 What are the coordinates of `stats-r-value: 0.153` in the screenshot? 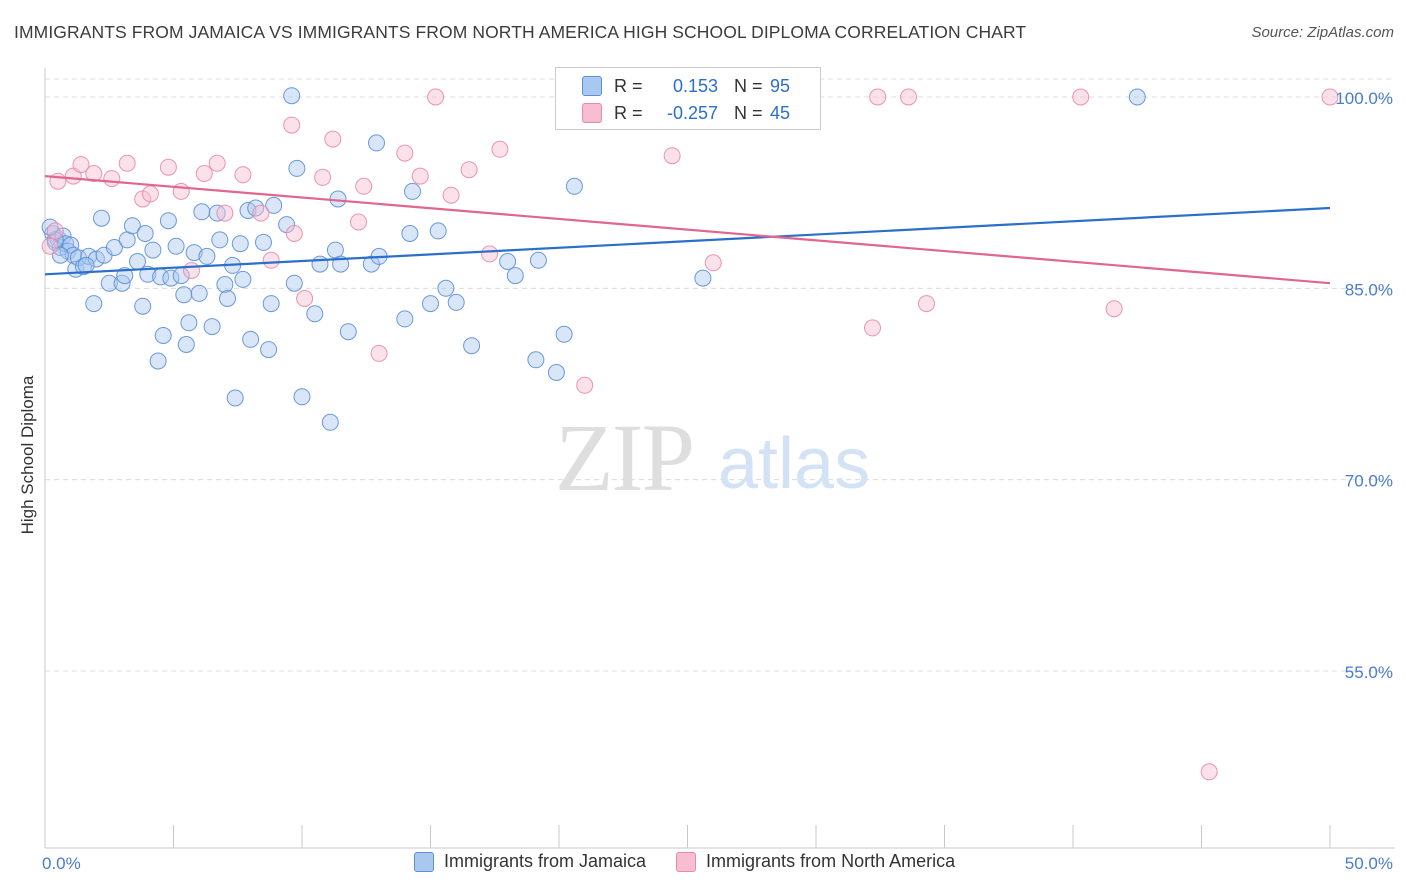 It's located at (695, 85).